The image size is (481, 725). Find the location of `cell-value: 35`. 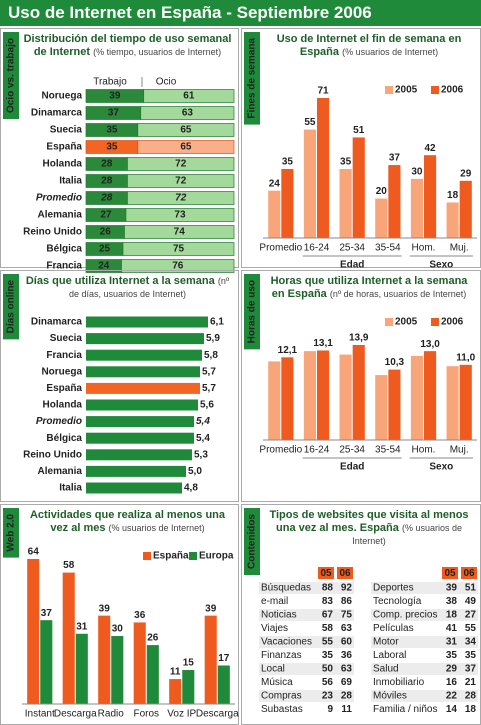

cell-value: 35 is located at coordinates (452, 655).